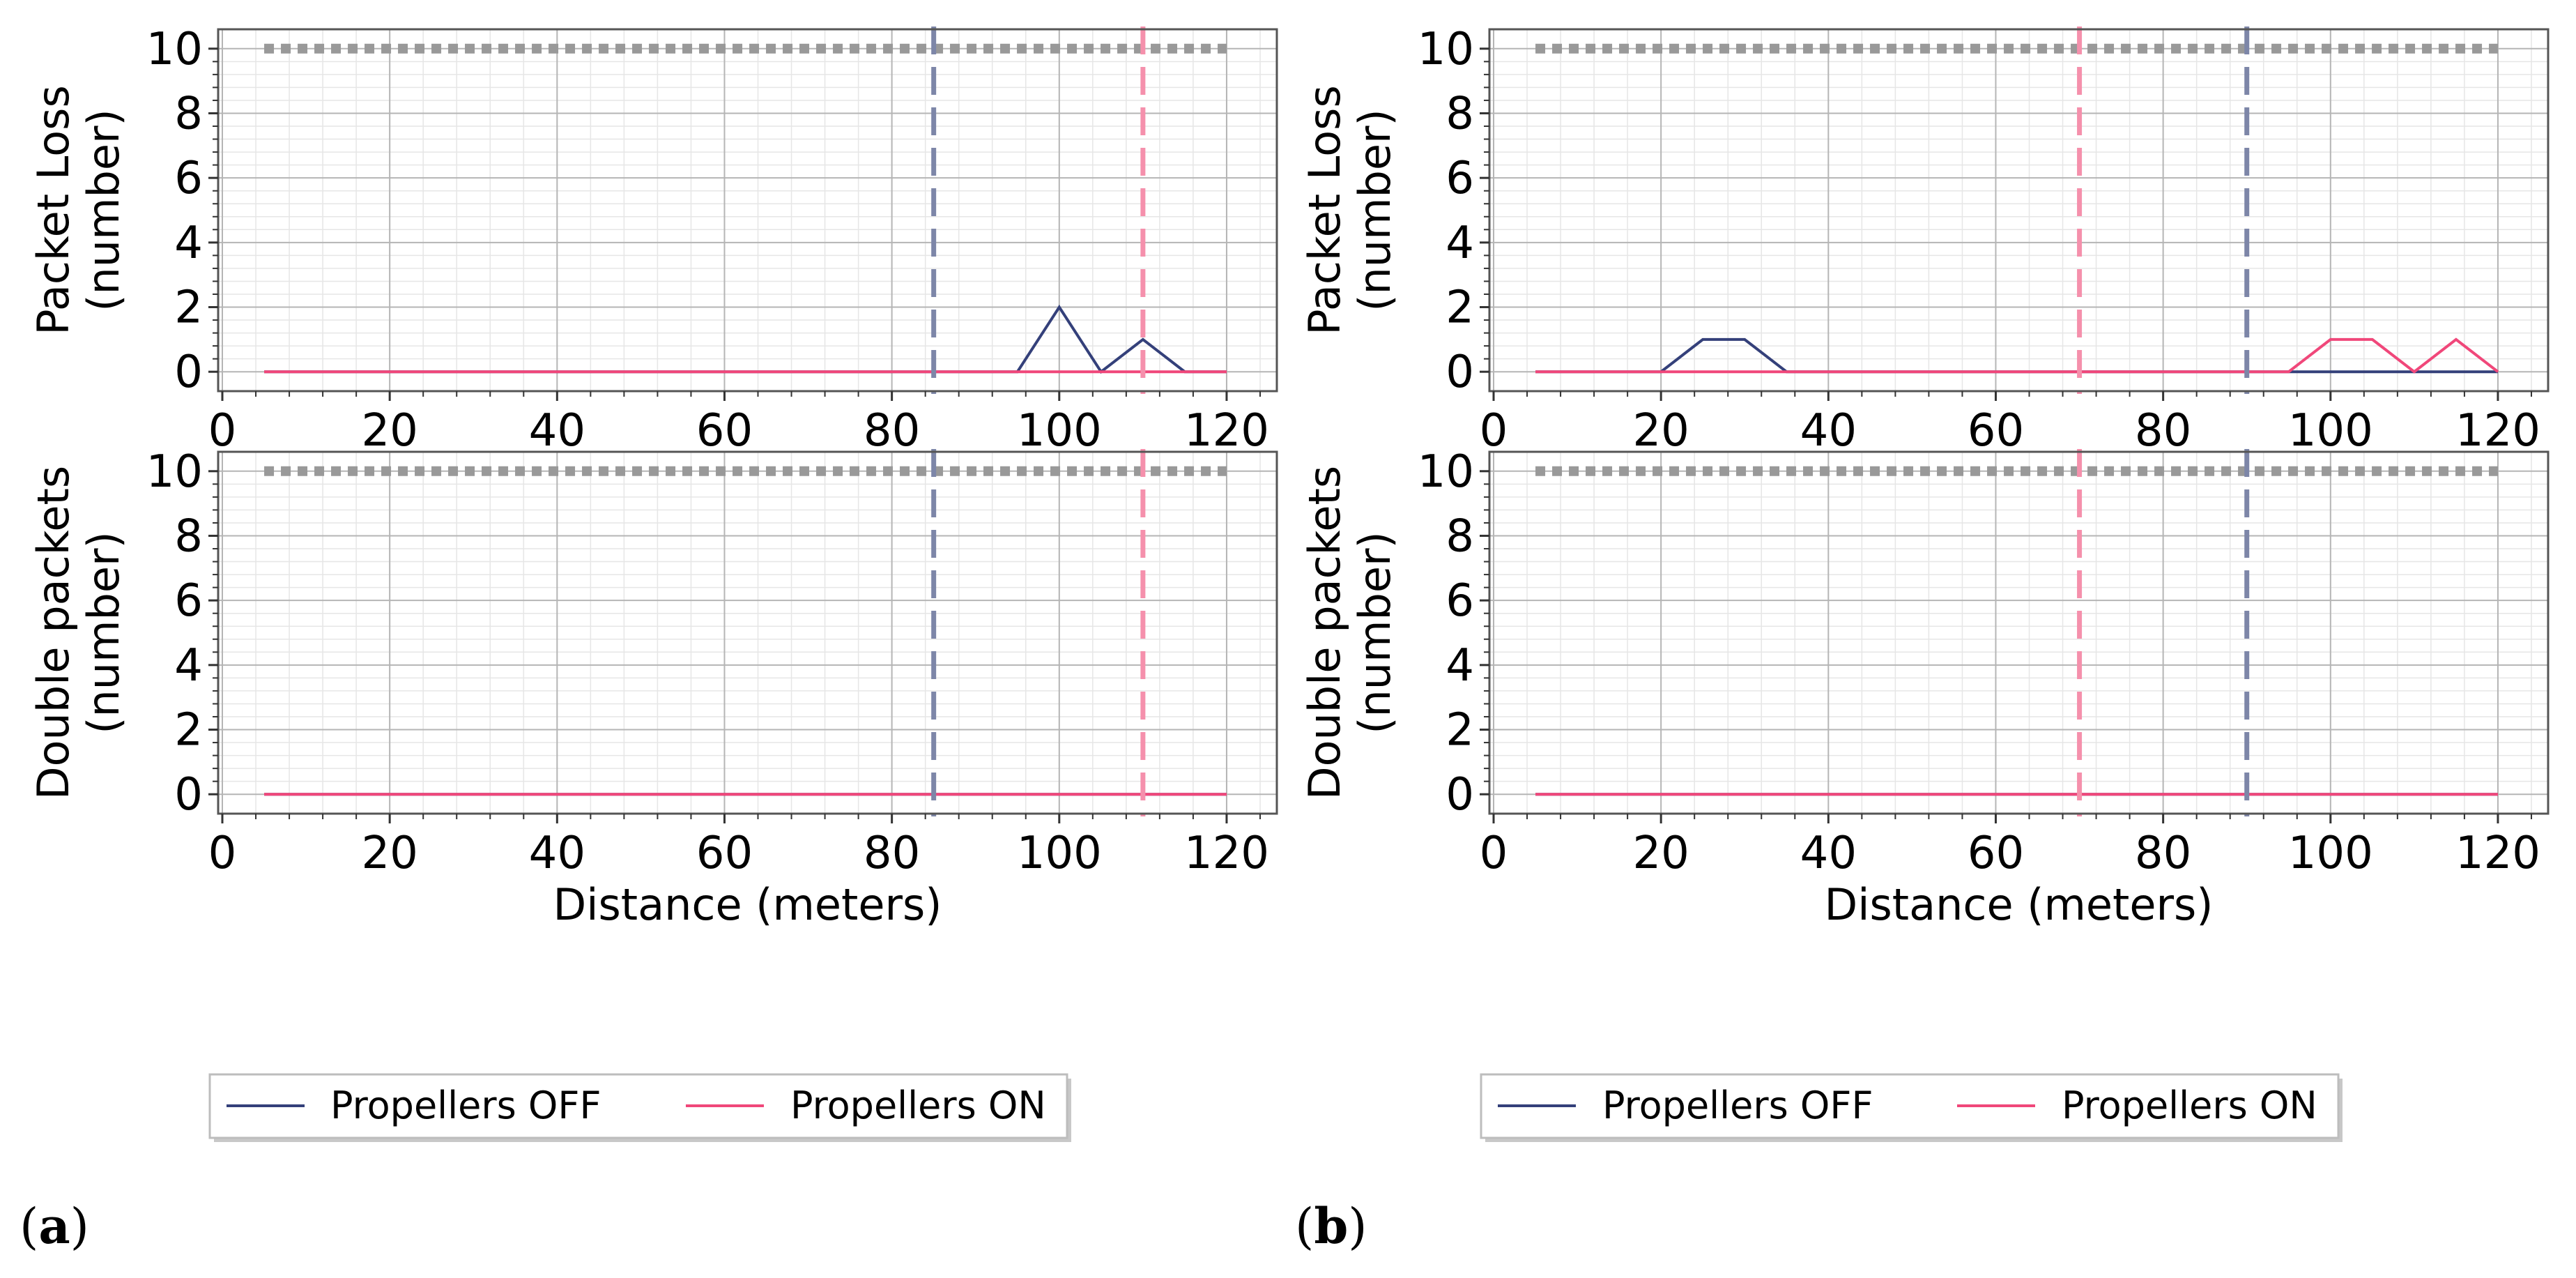 Image resolution: width=2576 pixels, height=1278 pixels. I want to click on chart-a-bottom-x-tick-label: 20, so click(389, 853).